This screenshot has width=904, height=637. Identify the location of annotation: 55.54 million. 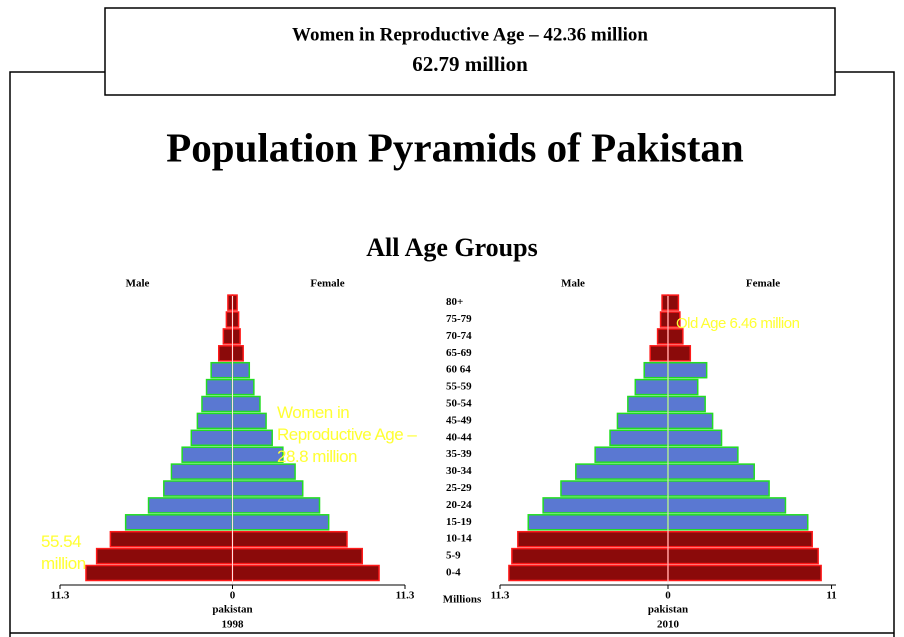
(63, 552).